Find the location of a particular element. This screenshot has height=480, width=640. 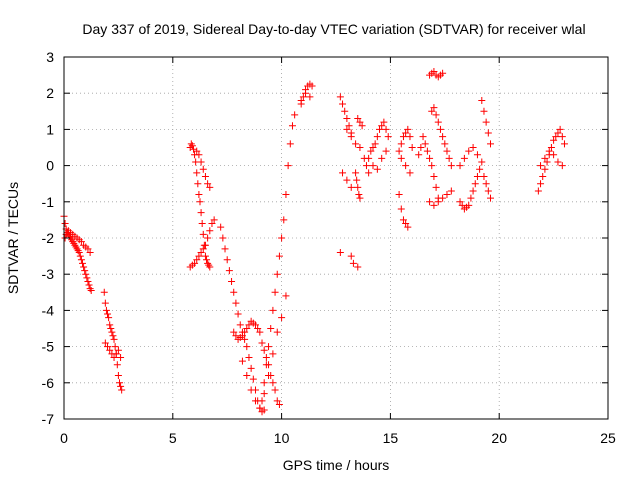

y-tick-label: 1 is located at coordinates (50, 129).